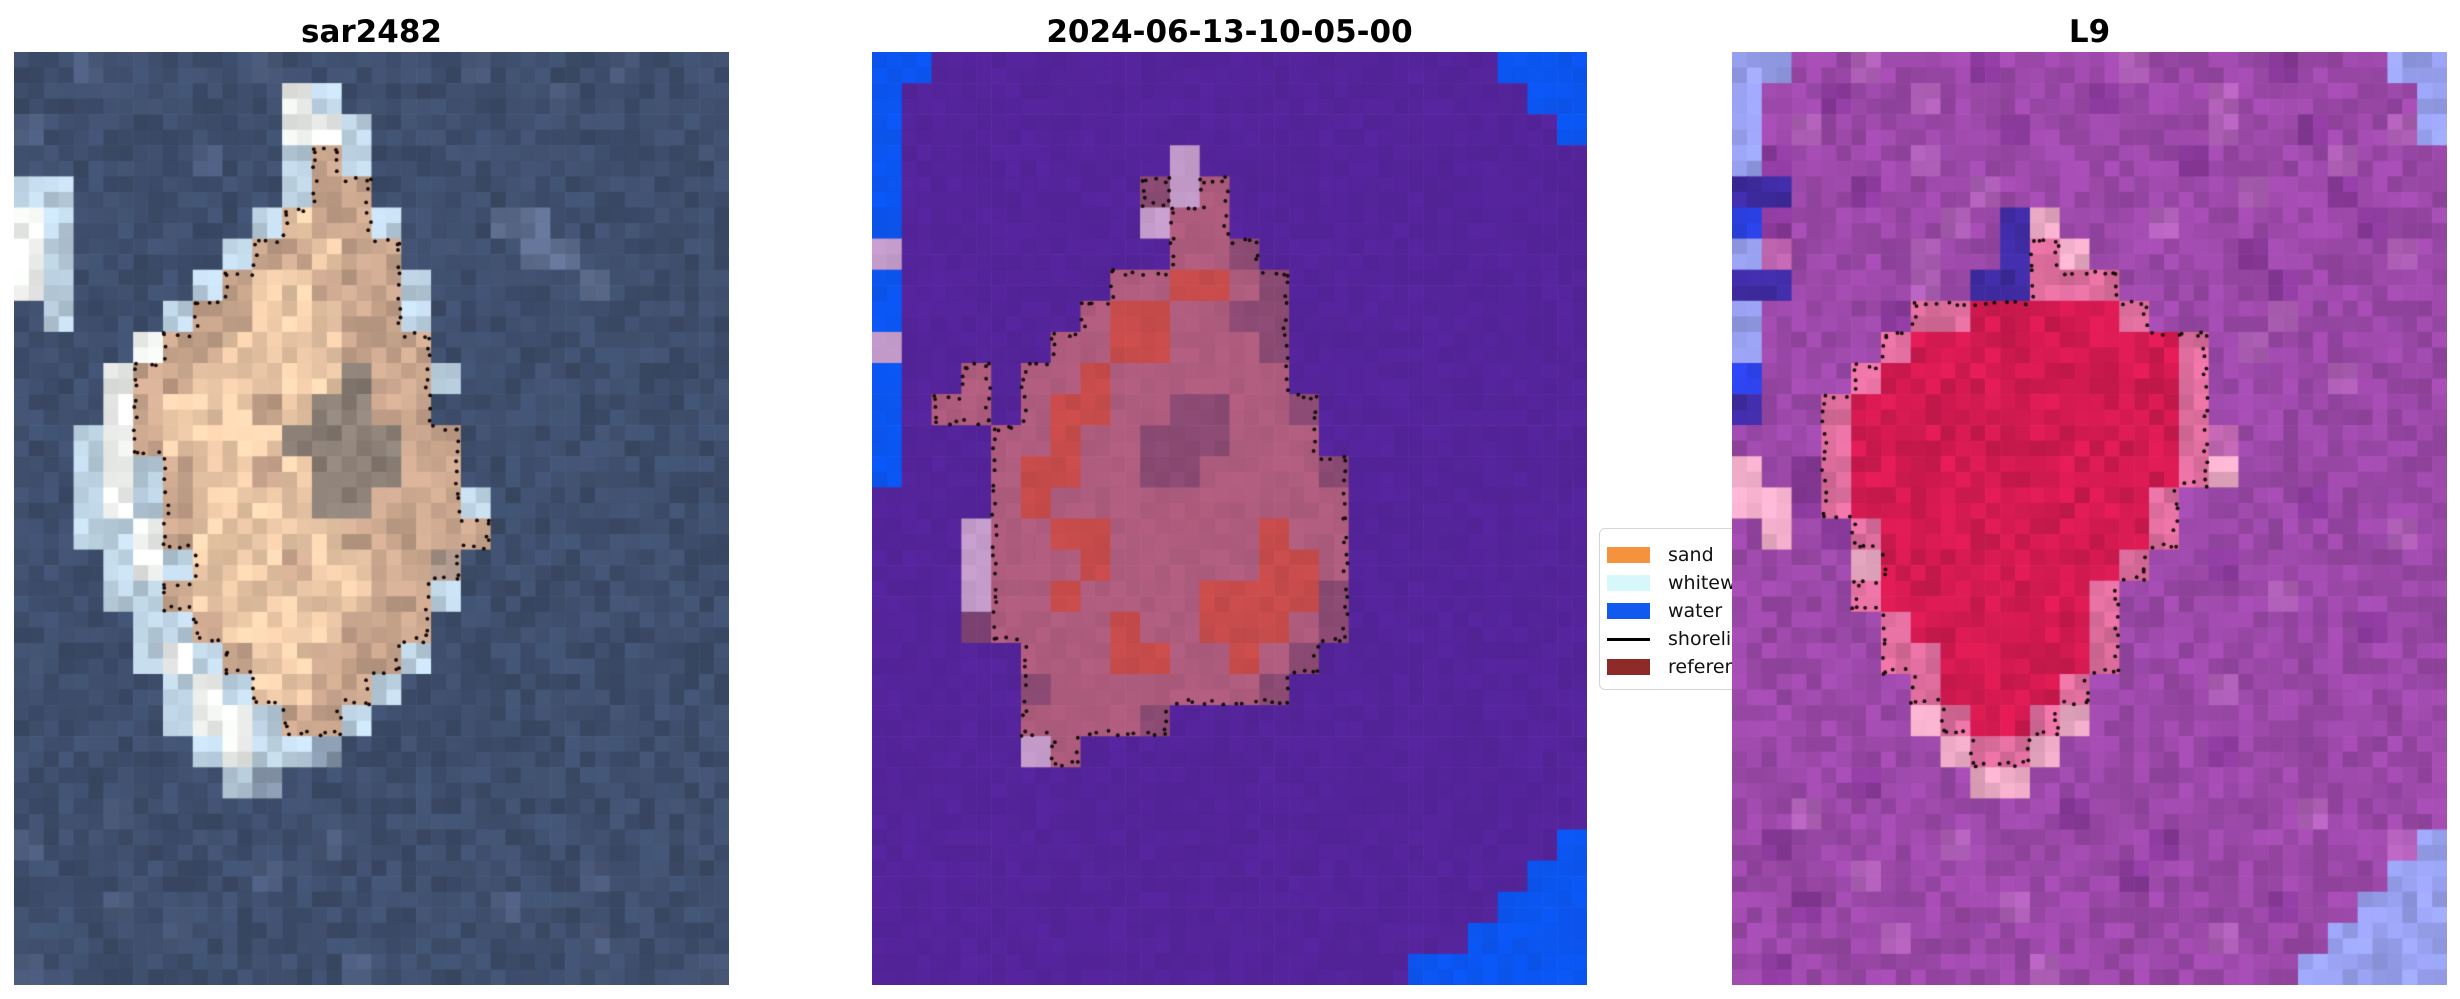 The width and height of the screenshot is (2460, 999). I want to click on legend-label-water: water, so click(1695, 611).